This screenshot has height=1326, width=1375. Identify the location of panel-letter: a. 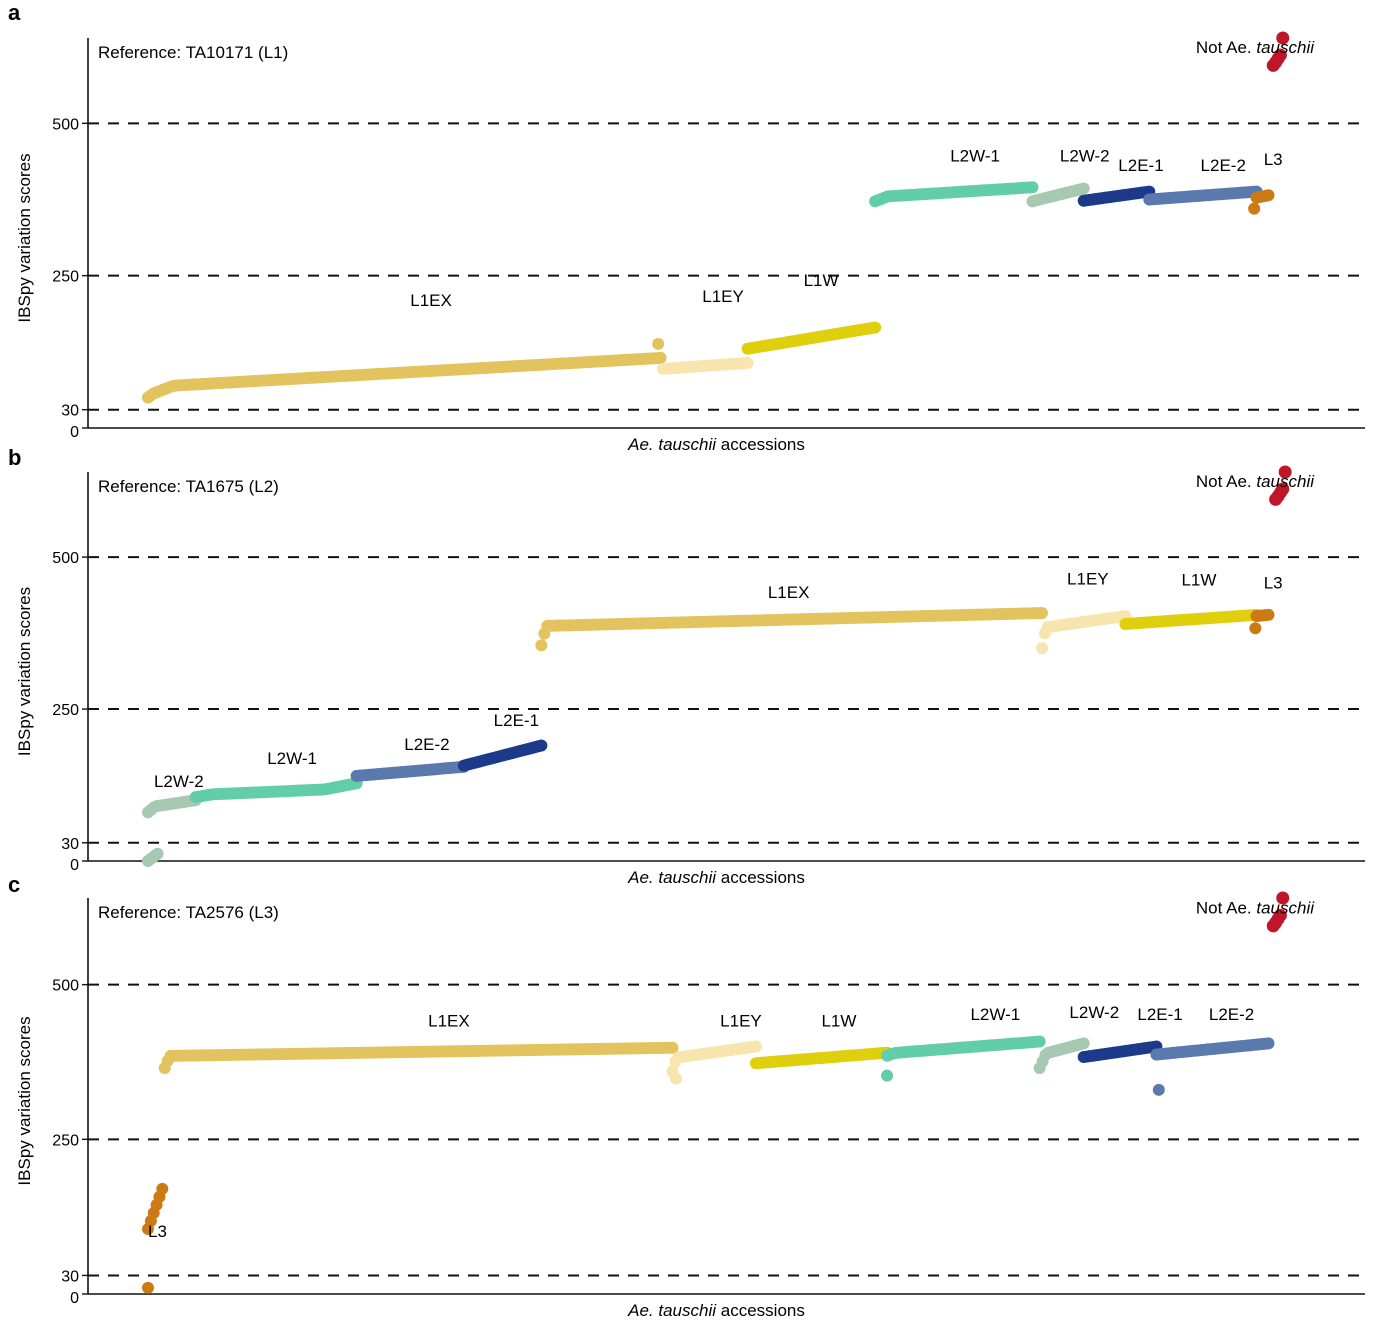
(14, 12).